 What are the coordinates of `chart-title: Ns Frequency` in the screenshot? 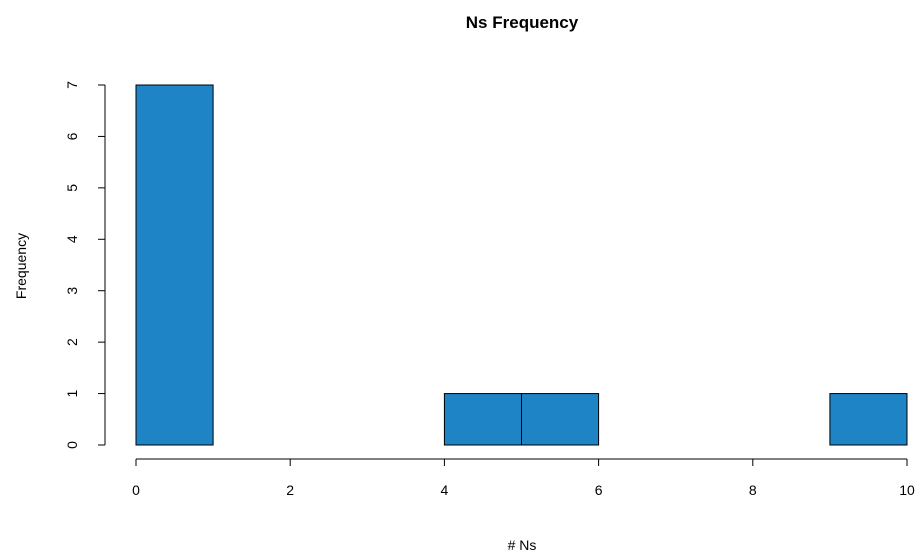 It's located at (522, 22).